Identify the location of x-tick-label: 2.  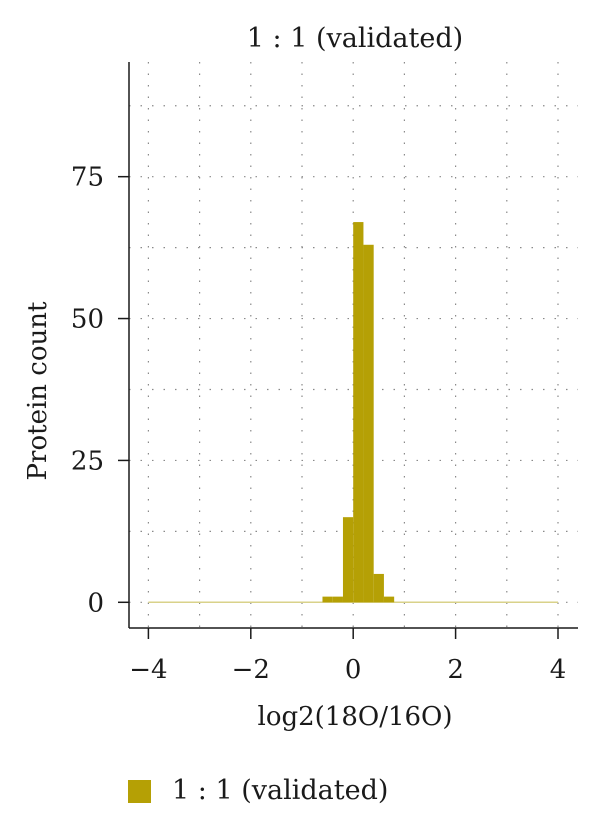
(455, 670).